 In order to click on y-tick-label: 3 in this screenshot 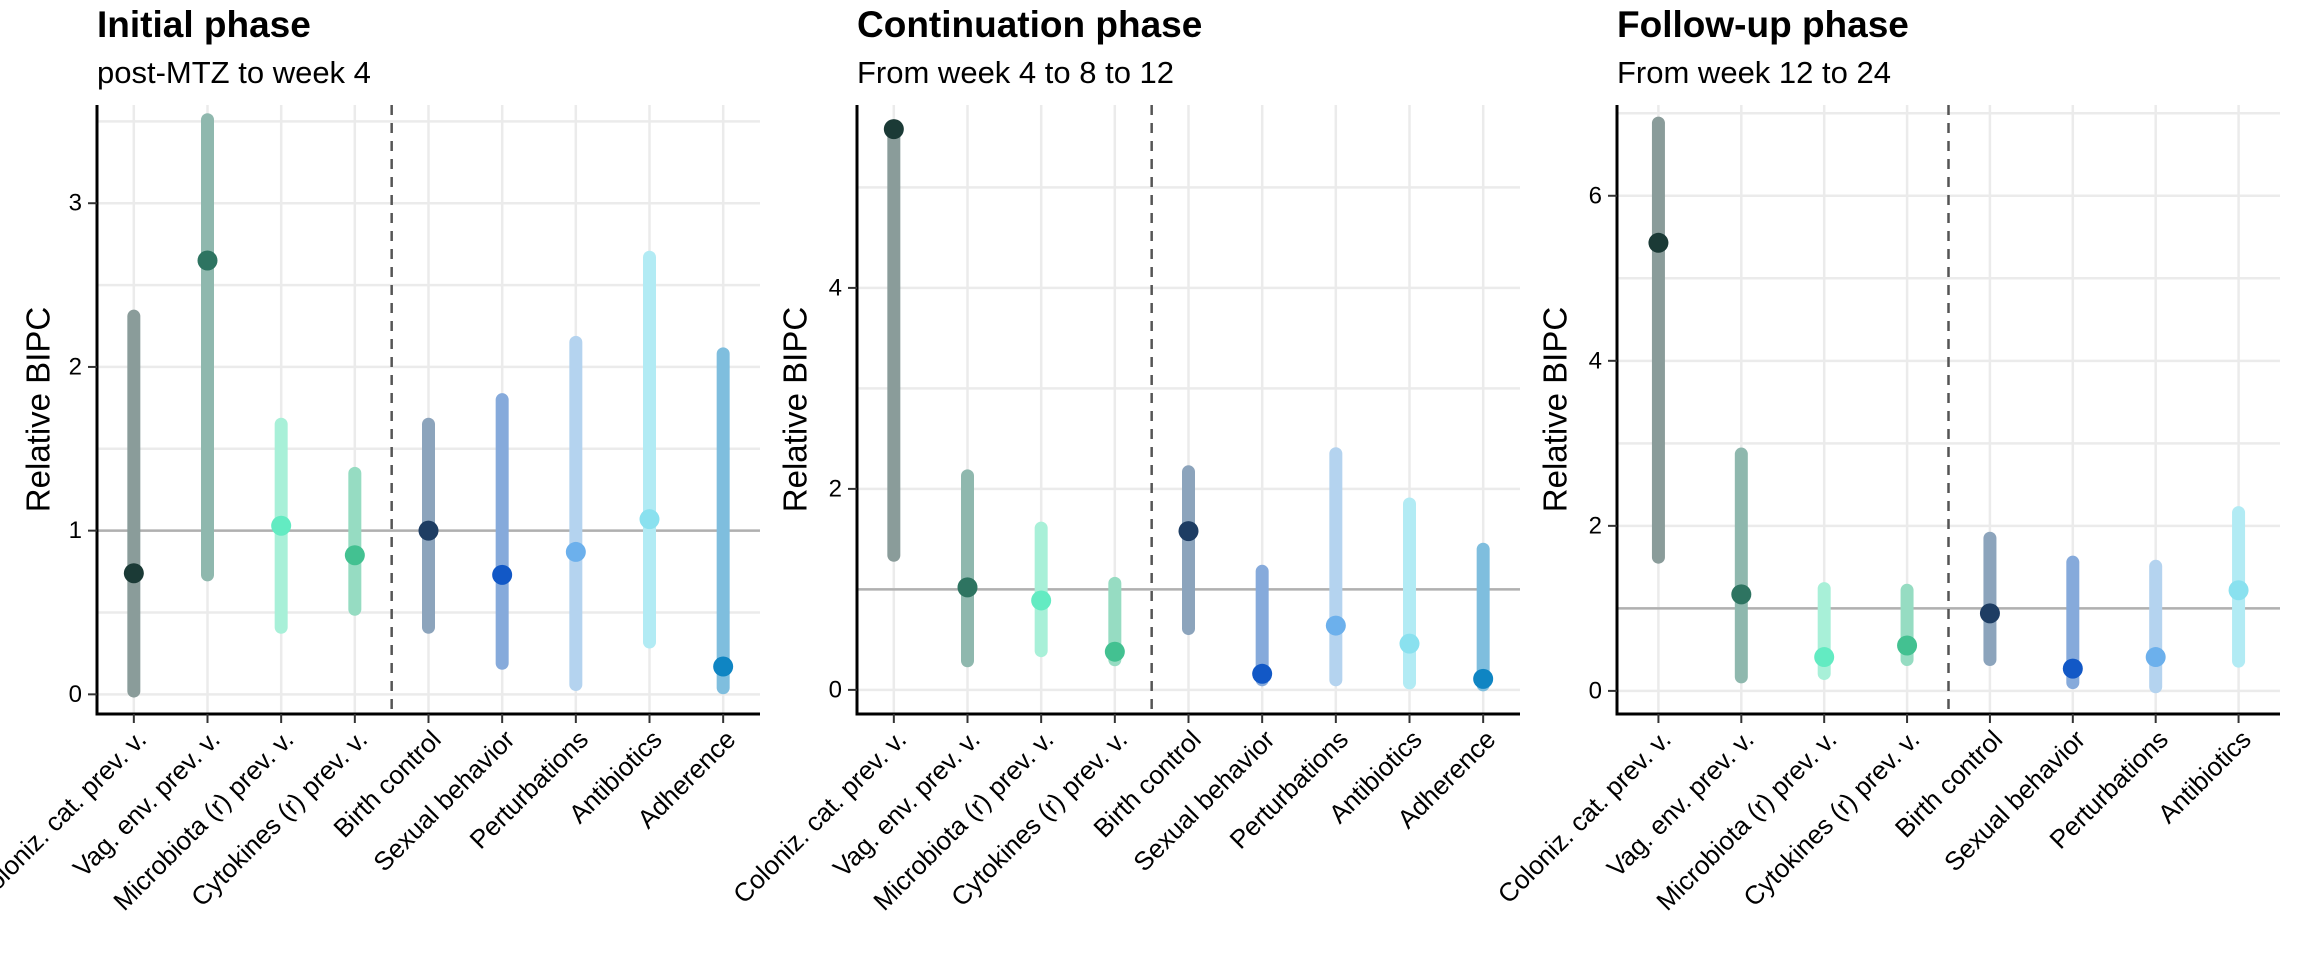, I will do `click(75, 203)`.